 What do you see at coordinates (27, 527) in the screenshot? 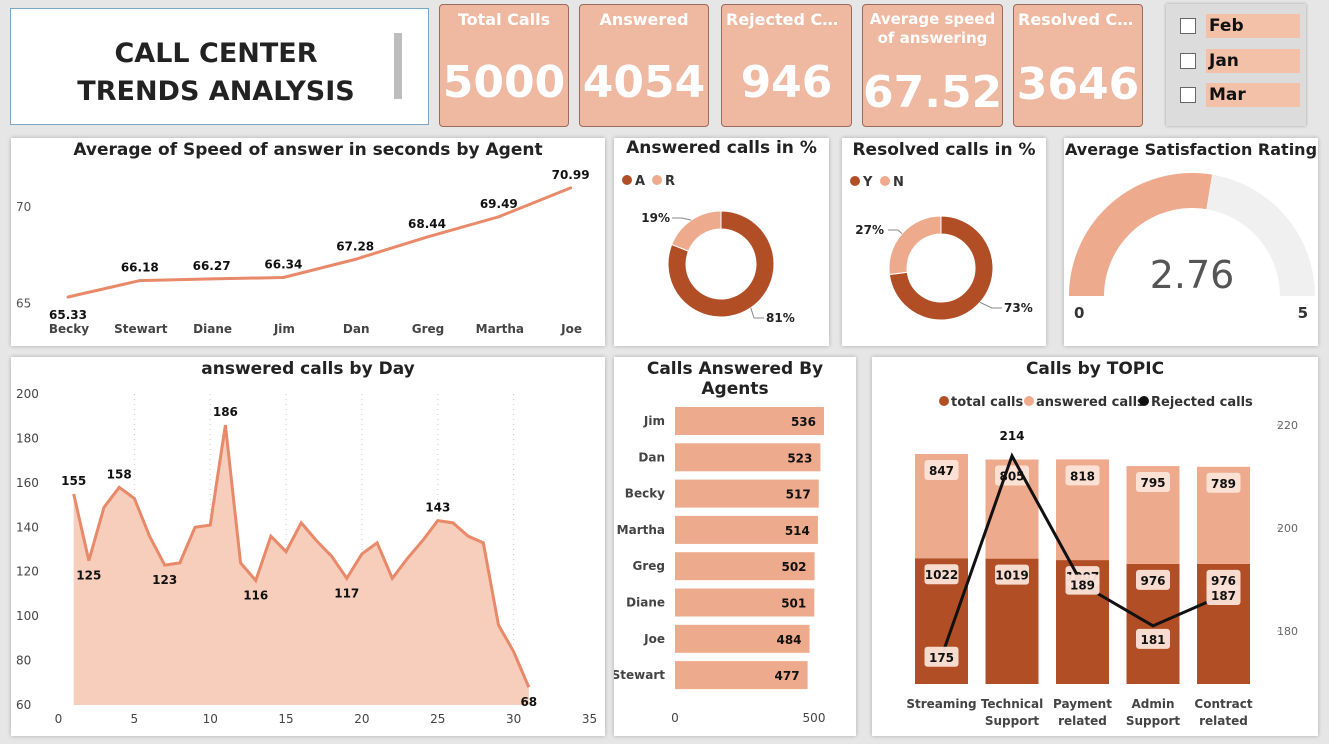
I see `y-tick-label: 140` at bounding box center [27, 527].